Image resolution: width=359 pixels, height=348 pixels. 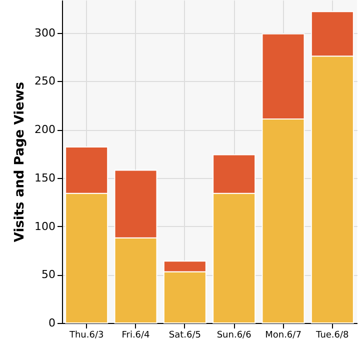 What do you see at coordinates (45, 33) in the screenshot?
I see `y-tick-label: 300` at bounding box center [45, 33].